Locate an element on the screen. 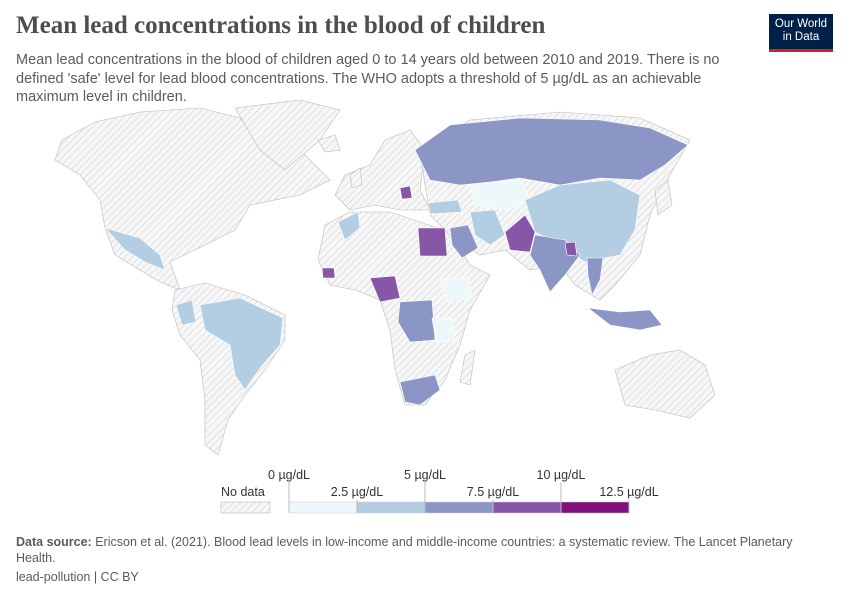 This screenshot has width=850, height=600. region-turkey is located at coordinates (445, 207).